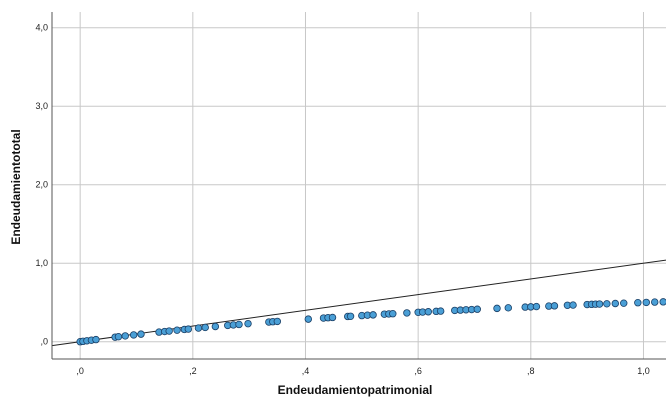 This screenshot has width=666, height=400. Describe the element at coordinates (355, 390) in the screenshot. I see `x-axis-title: Endeudamientopatrimonial` at that location.